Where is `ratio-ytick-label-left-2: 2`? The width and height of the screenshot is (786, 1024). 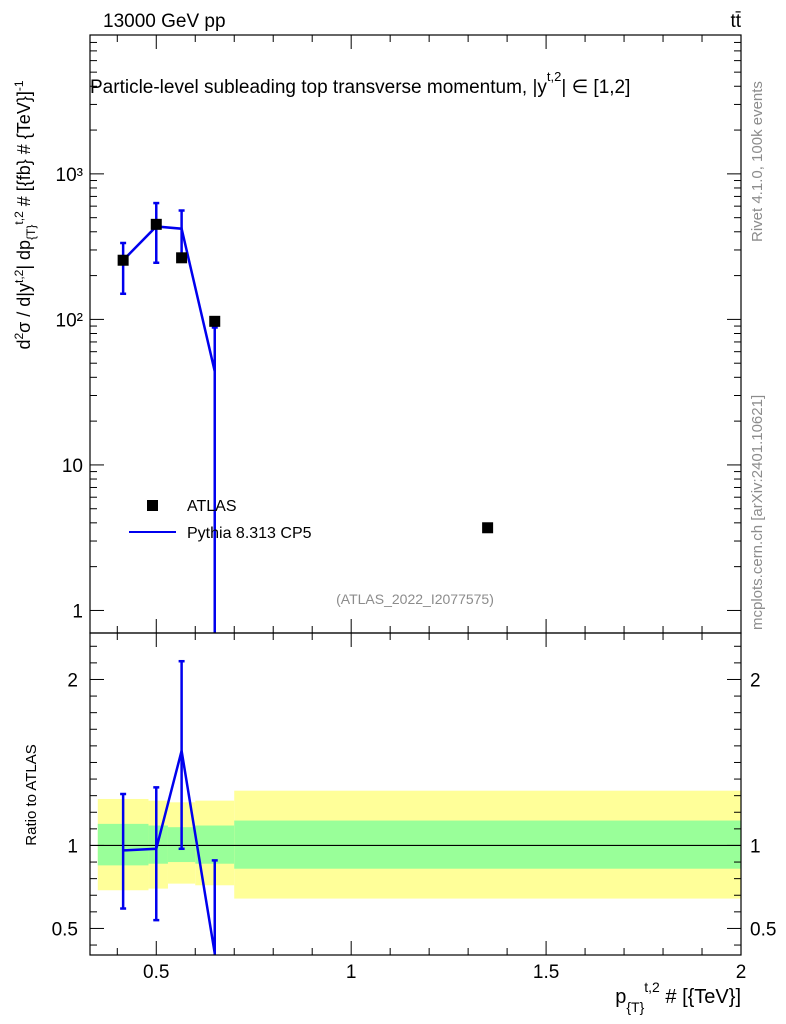 ratio-ytick-label-left-2: 2 is located at coordinates (72, 680).